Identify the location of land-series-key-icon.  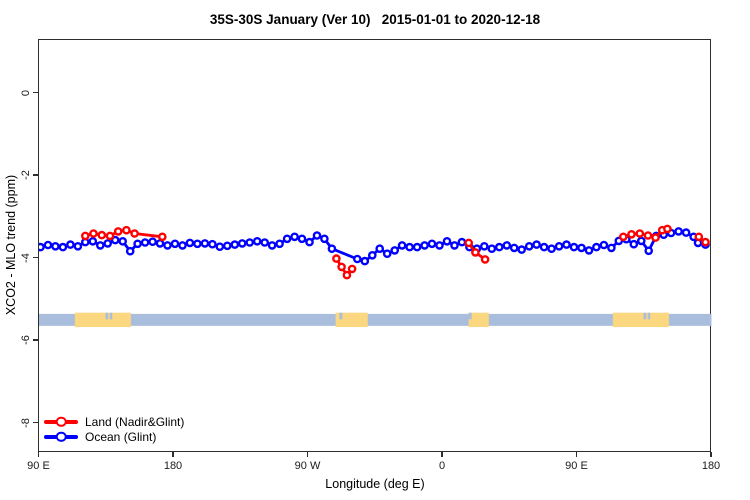
(61, 421).